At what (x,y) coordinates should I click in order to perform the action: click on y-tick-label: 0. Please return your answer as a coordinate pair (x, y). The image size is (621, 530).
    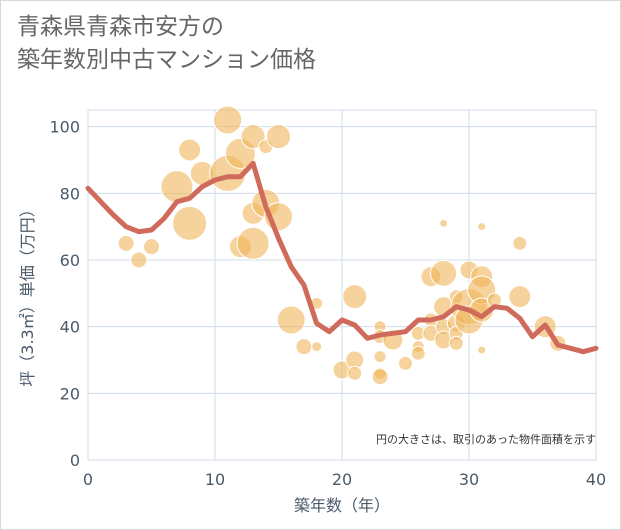
    Looking at the image, I should click on (75, 460).